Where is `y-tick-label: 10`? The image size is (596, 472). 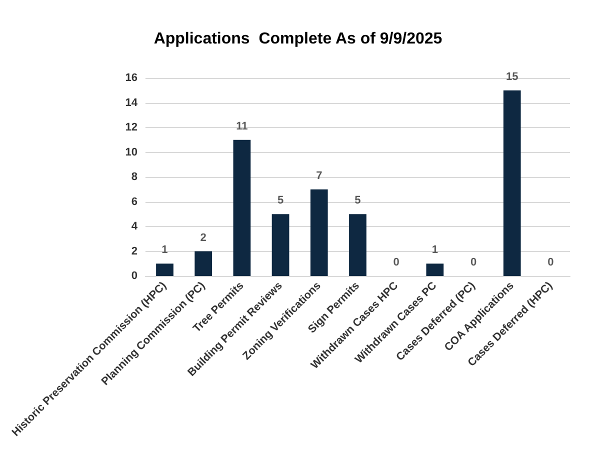 y-tick-label: 10 is located at coordinates (131, 152).